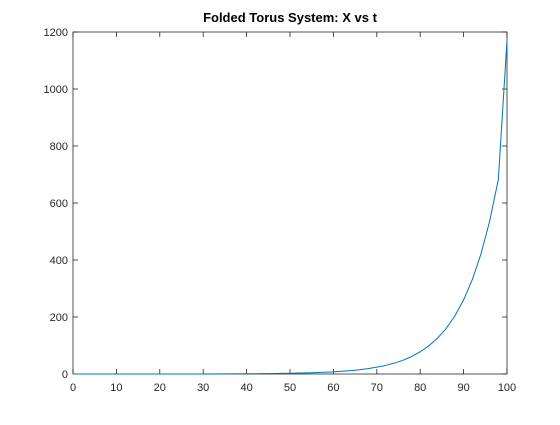  I want to click on x-tick-label: 40, so click(246, 388).